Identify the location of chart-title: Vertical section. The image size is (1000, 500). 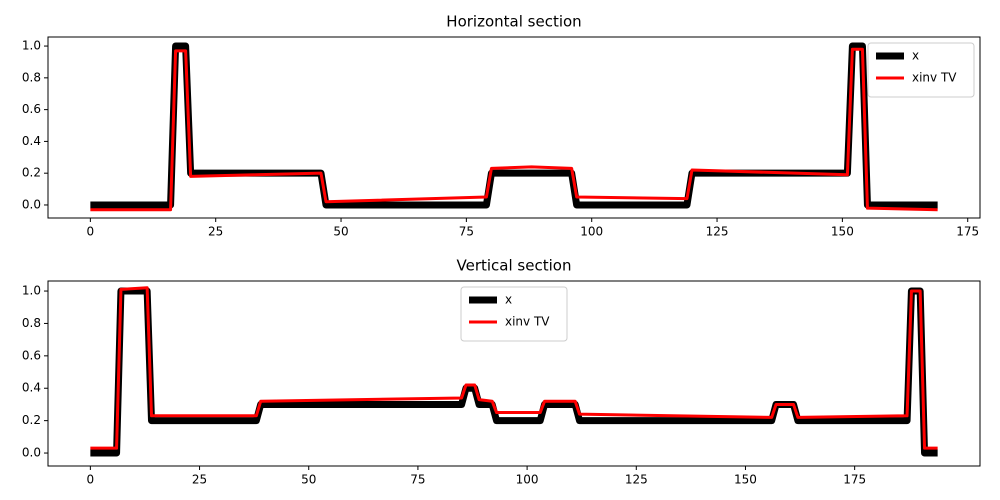
(514, 266).